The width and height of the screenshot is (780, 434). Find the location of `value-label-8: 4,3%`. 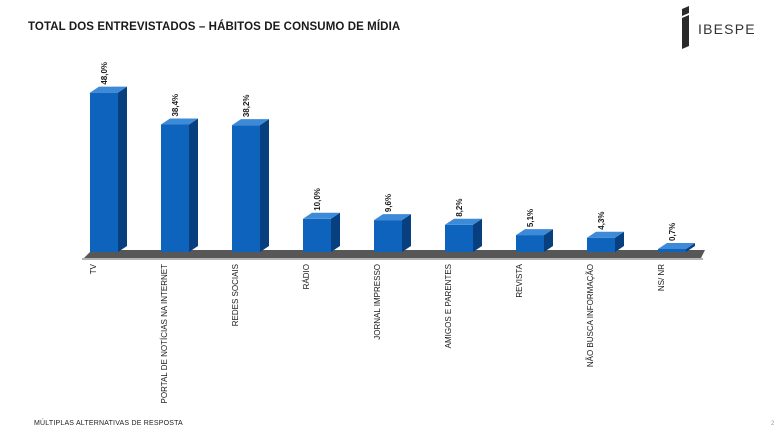

value-label-8: 4,3% is located at coordinates (601, 217).